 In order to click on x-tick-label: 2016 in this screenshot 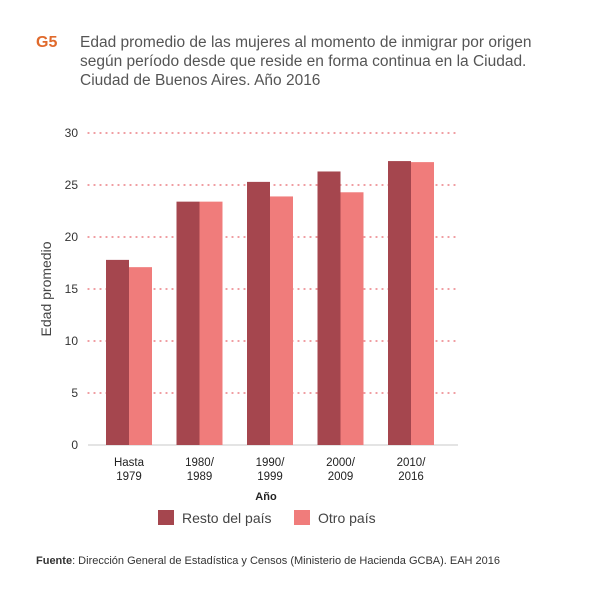, I will do `click(411, 477)`.